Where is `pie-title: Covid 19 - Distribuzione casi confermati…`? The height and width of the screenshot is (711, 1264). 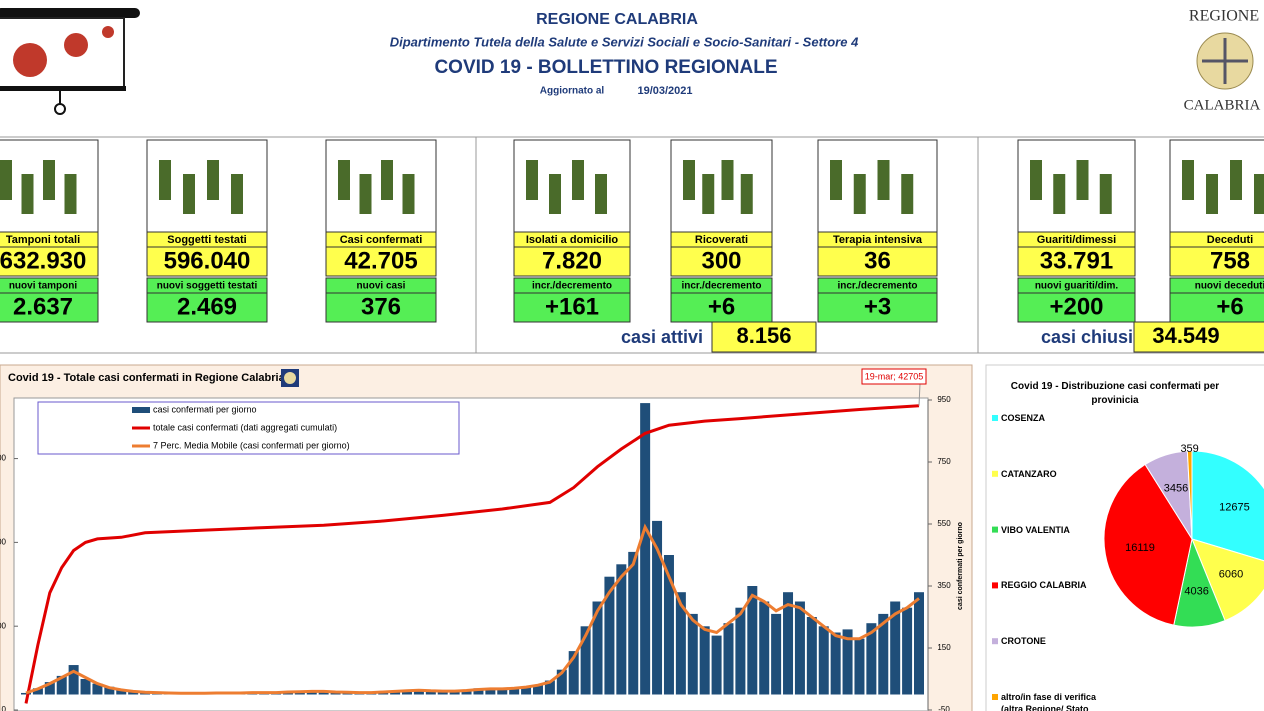
pie-title: Covid 19 - Distribuzione casi confermati… is located at coordinates (1115, 393).